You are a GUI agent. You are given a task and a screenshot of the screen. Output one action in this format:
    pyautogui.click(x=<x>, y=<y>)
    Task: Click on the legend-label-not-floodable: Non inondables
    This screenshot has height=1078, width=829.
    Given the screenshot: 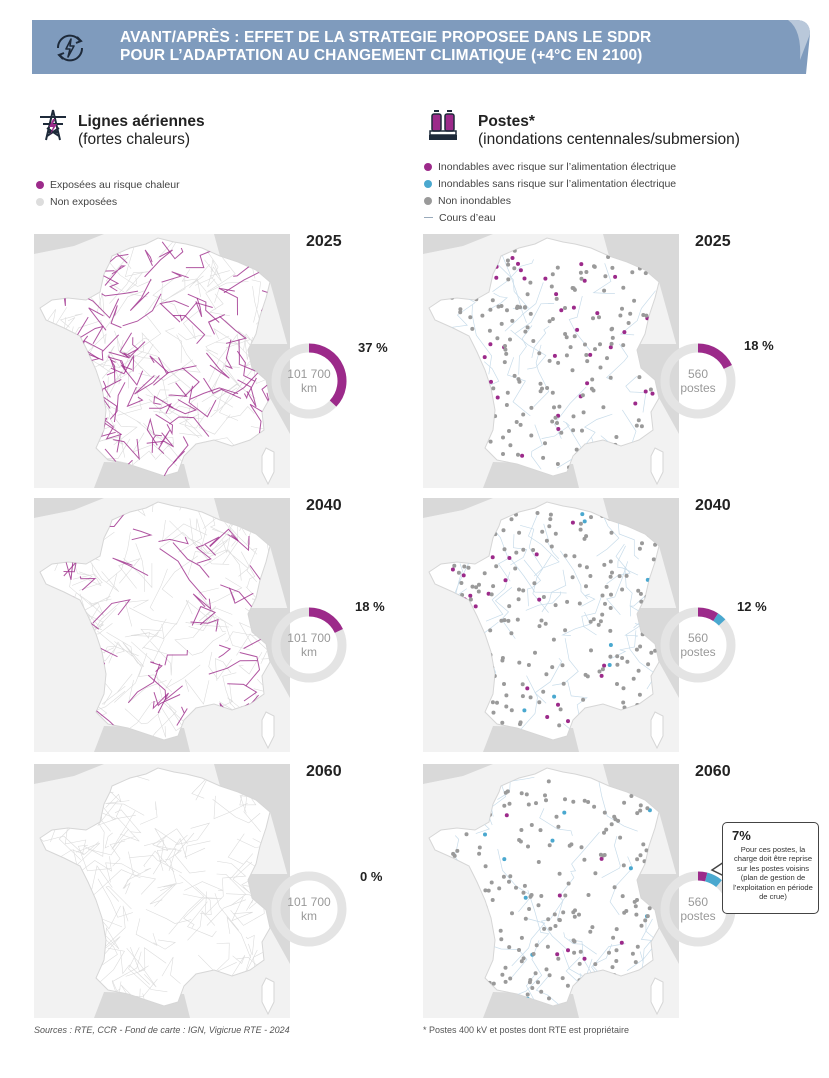 What is the action you would take?
    pyautogui.click(x=474, y=200)
    